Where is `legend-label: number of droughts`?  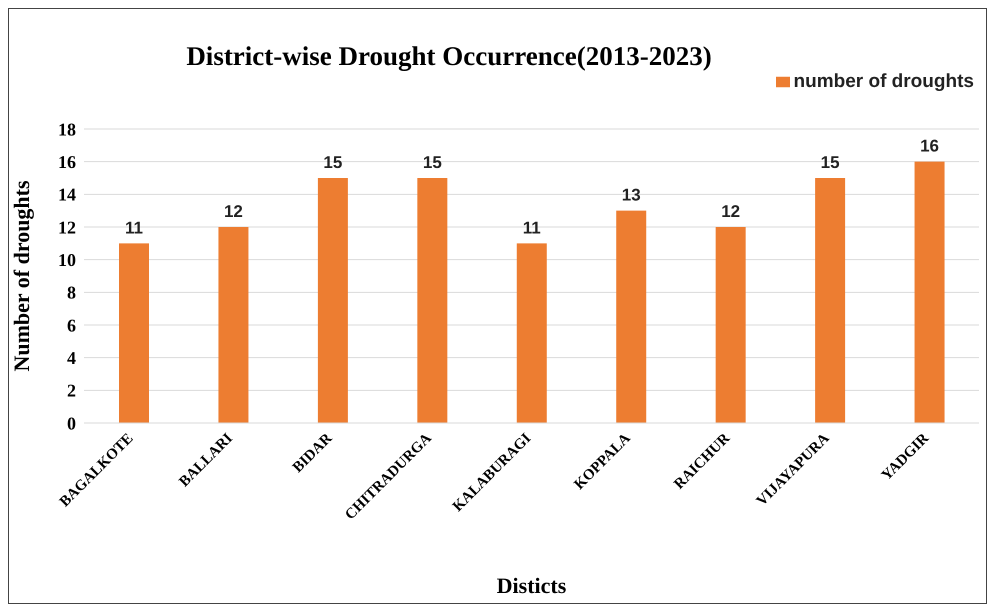 legend-label: number of droughts is located at coordinates (884, 81).